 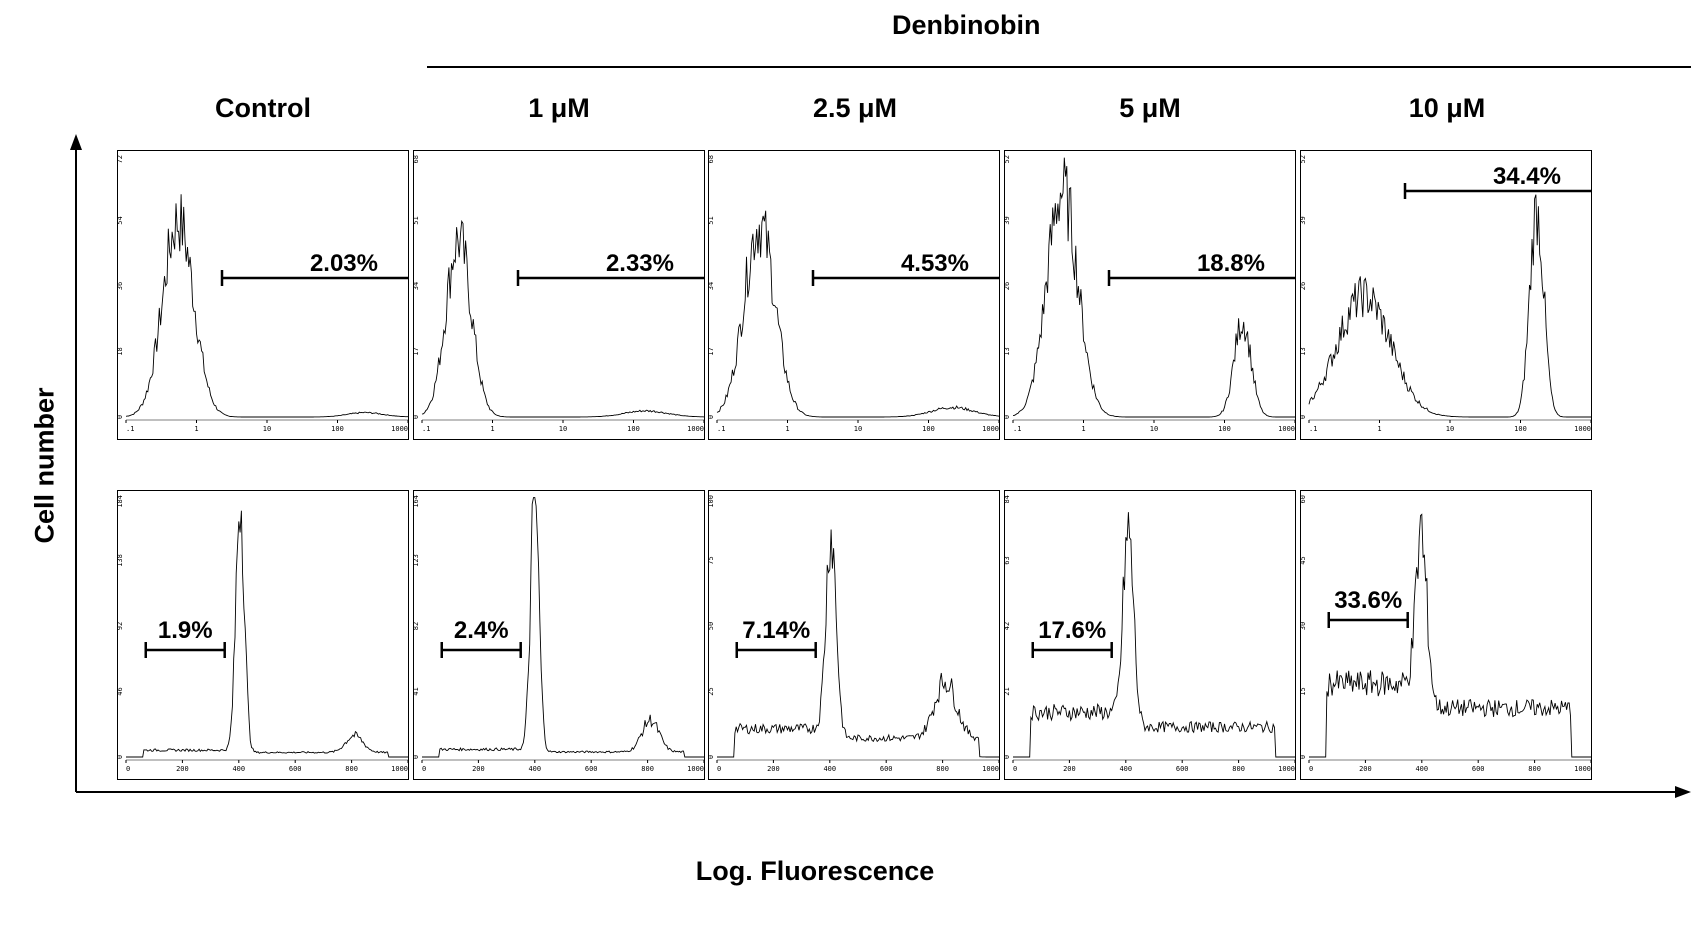 I want to click on y-tick-label: 72, so click(x=121, y=159).